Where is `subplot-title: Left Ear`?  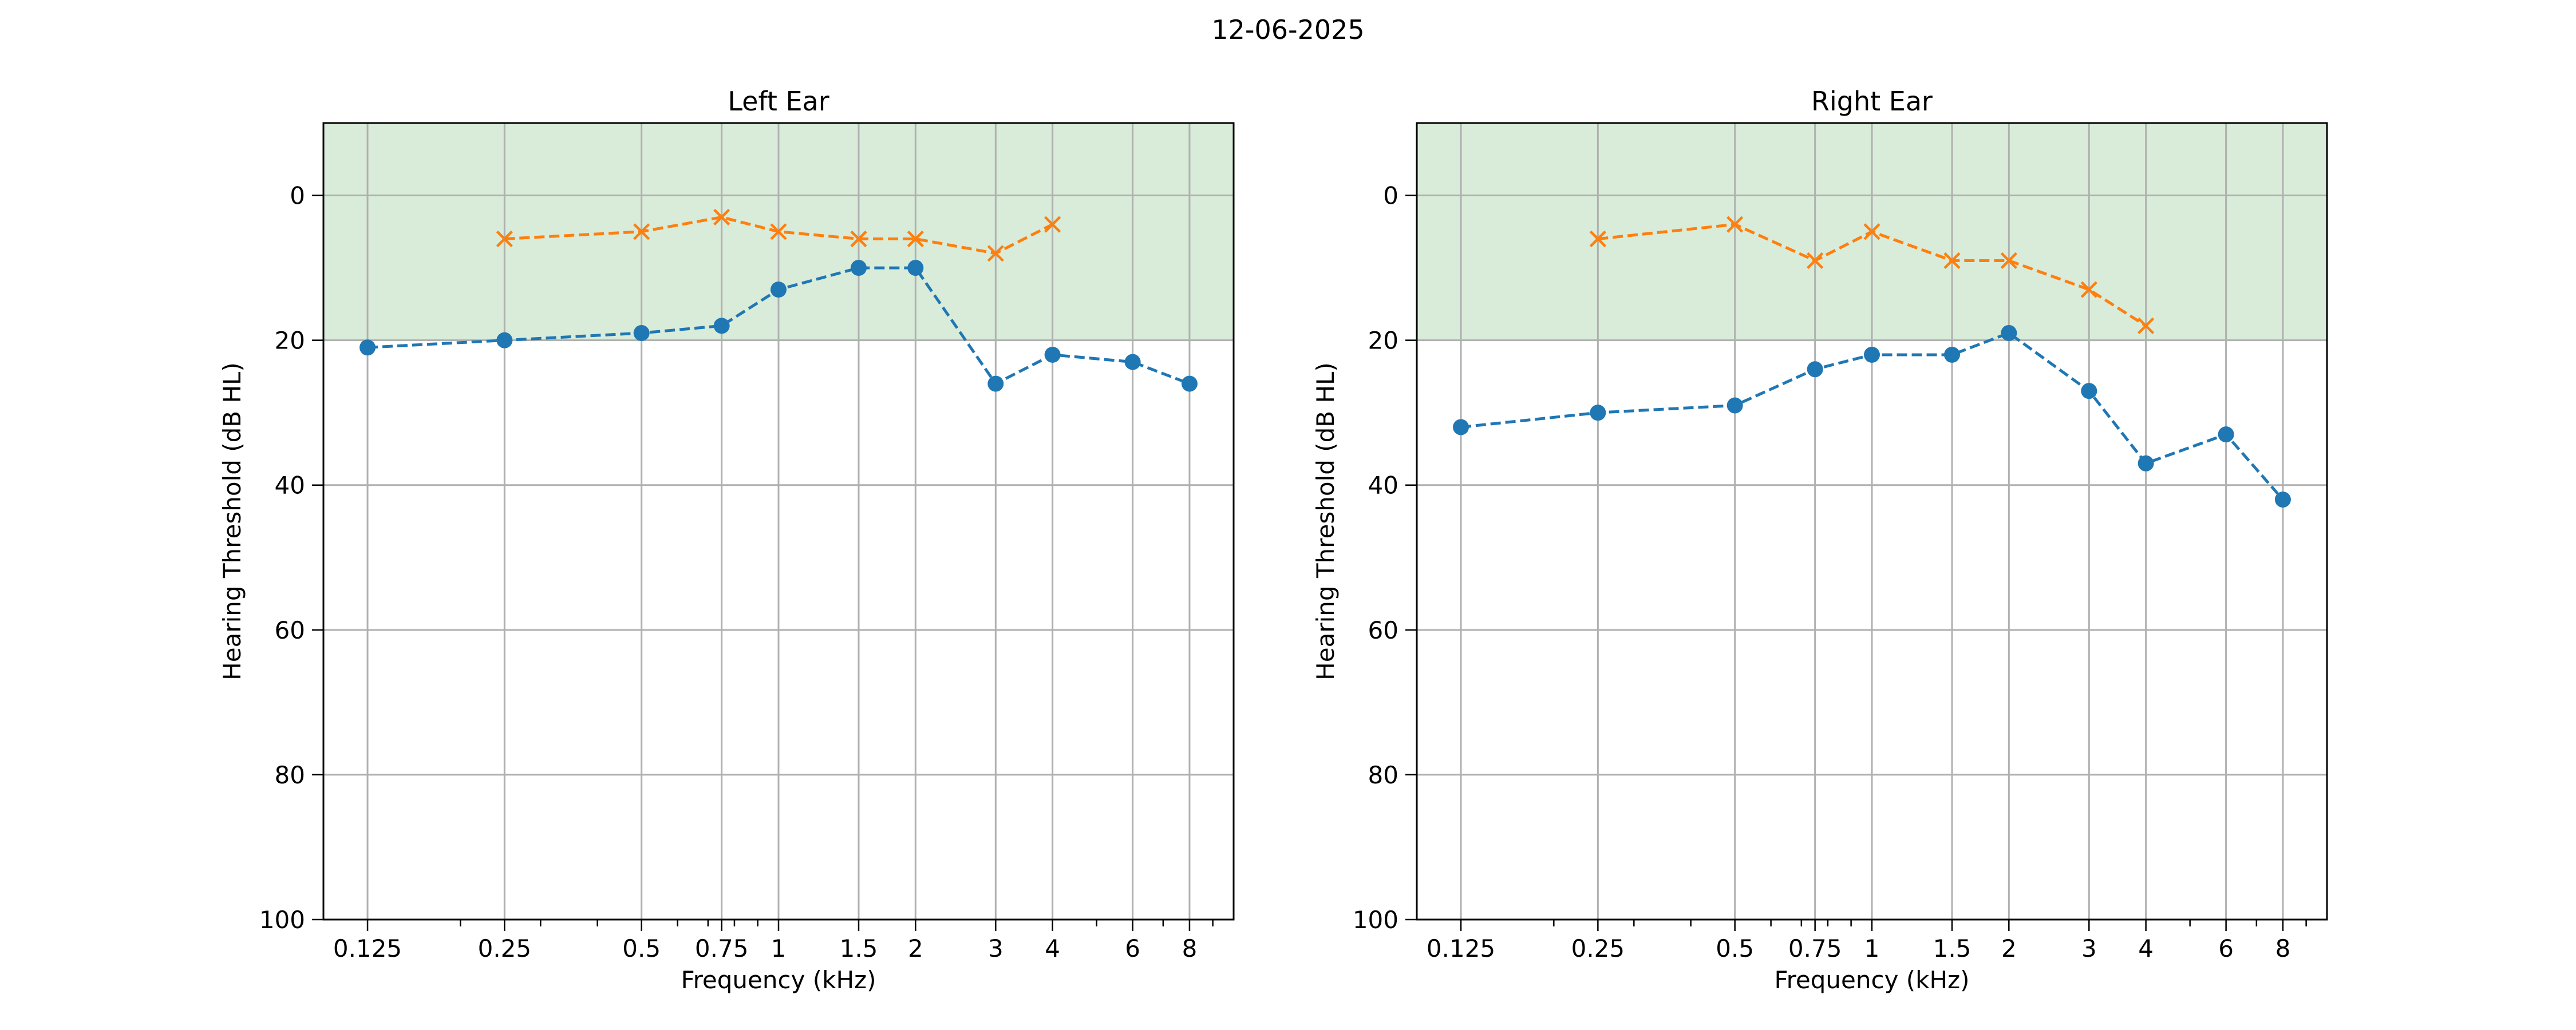 subplot-title: Left Ear is located at coordinates (778, 101).